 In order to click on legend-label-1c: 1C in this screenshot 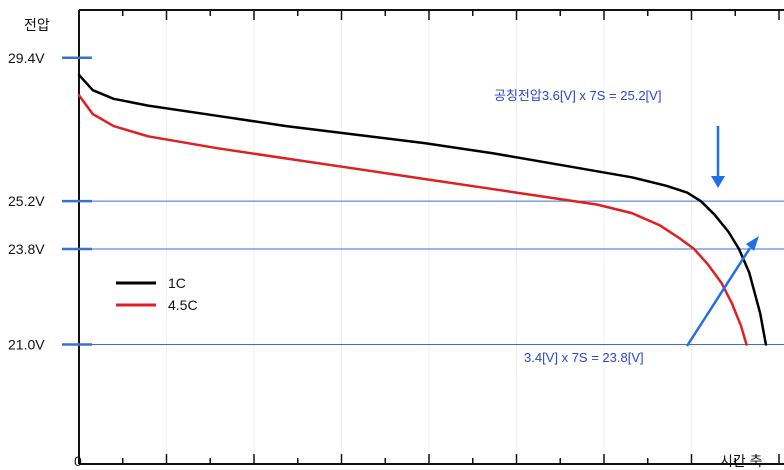, I will do `click(177, 283)`.